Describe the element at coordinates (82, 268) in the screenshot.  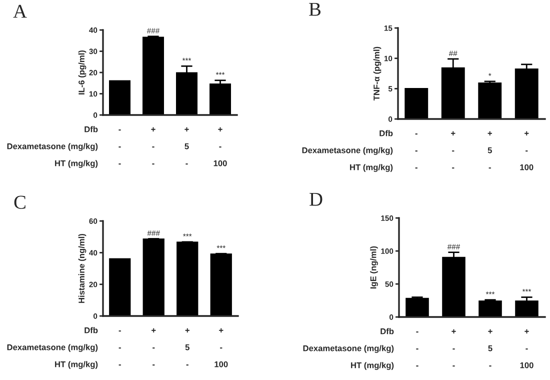
I see `y-axis-title: Histamine (ng/ml)` at that location.